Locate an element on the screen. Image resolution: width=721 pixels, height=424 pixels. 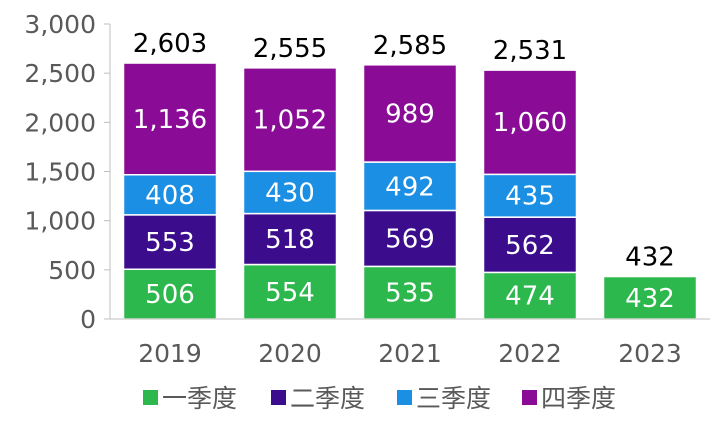
data-label: 989 is located at coordinates (410, 114).